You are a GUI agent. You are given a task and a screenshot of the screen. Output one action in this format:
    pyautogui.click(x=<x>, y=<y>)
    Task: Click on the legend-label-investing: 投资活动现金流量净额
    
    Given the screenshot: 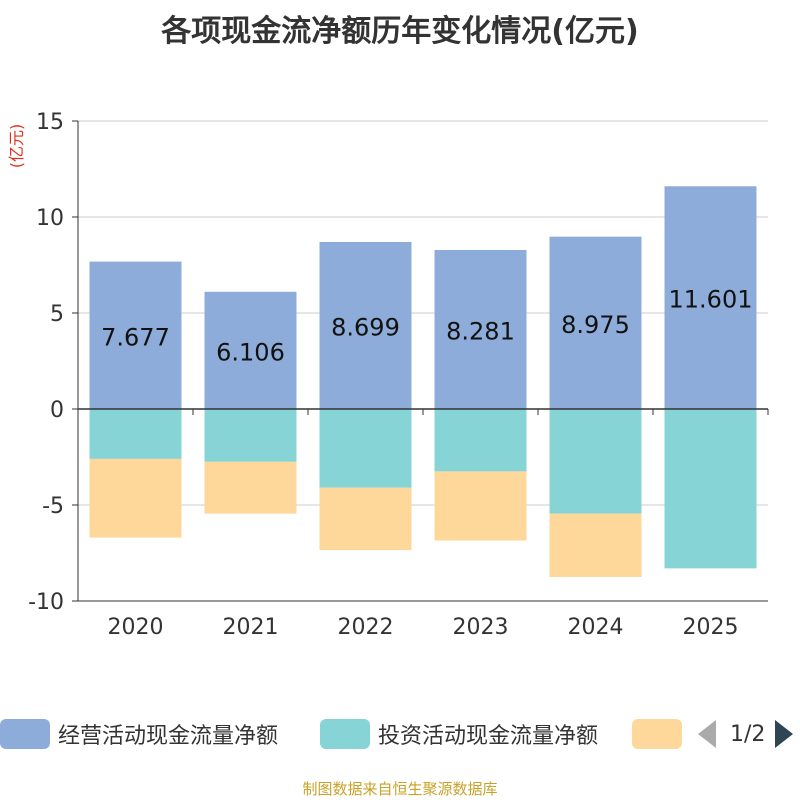 What is the action you would take?
    pyautogui.click(x=488, y=736)
    